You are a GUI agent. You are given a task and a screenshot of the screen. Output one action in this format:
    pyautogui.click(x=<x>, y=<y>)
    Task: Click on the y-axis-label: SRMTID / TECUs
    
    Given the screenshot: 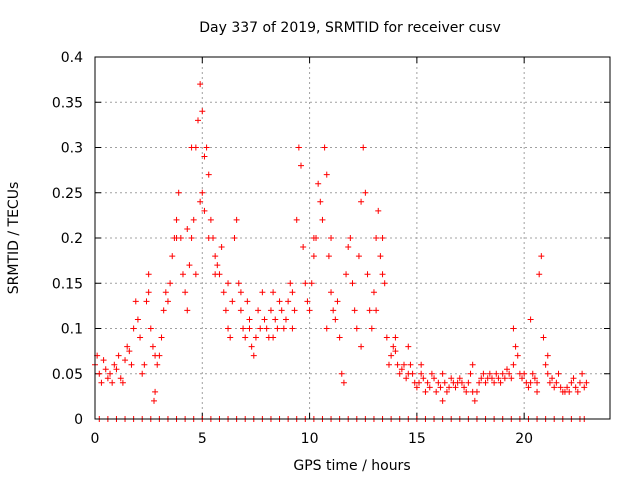 What is the action you would take?
    pyautogui.click(x=14, y=238)
    